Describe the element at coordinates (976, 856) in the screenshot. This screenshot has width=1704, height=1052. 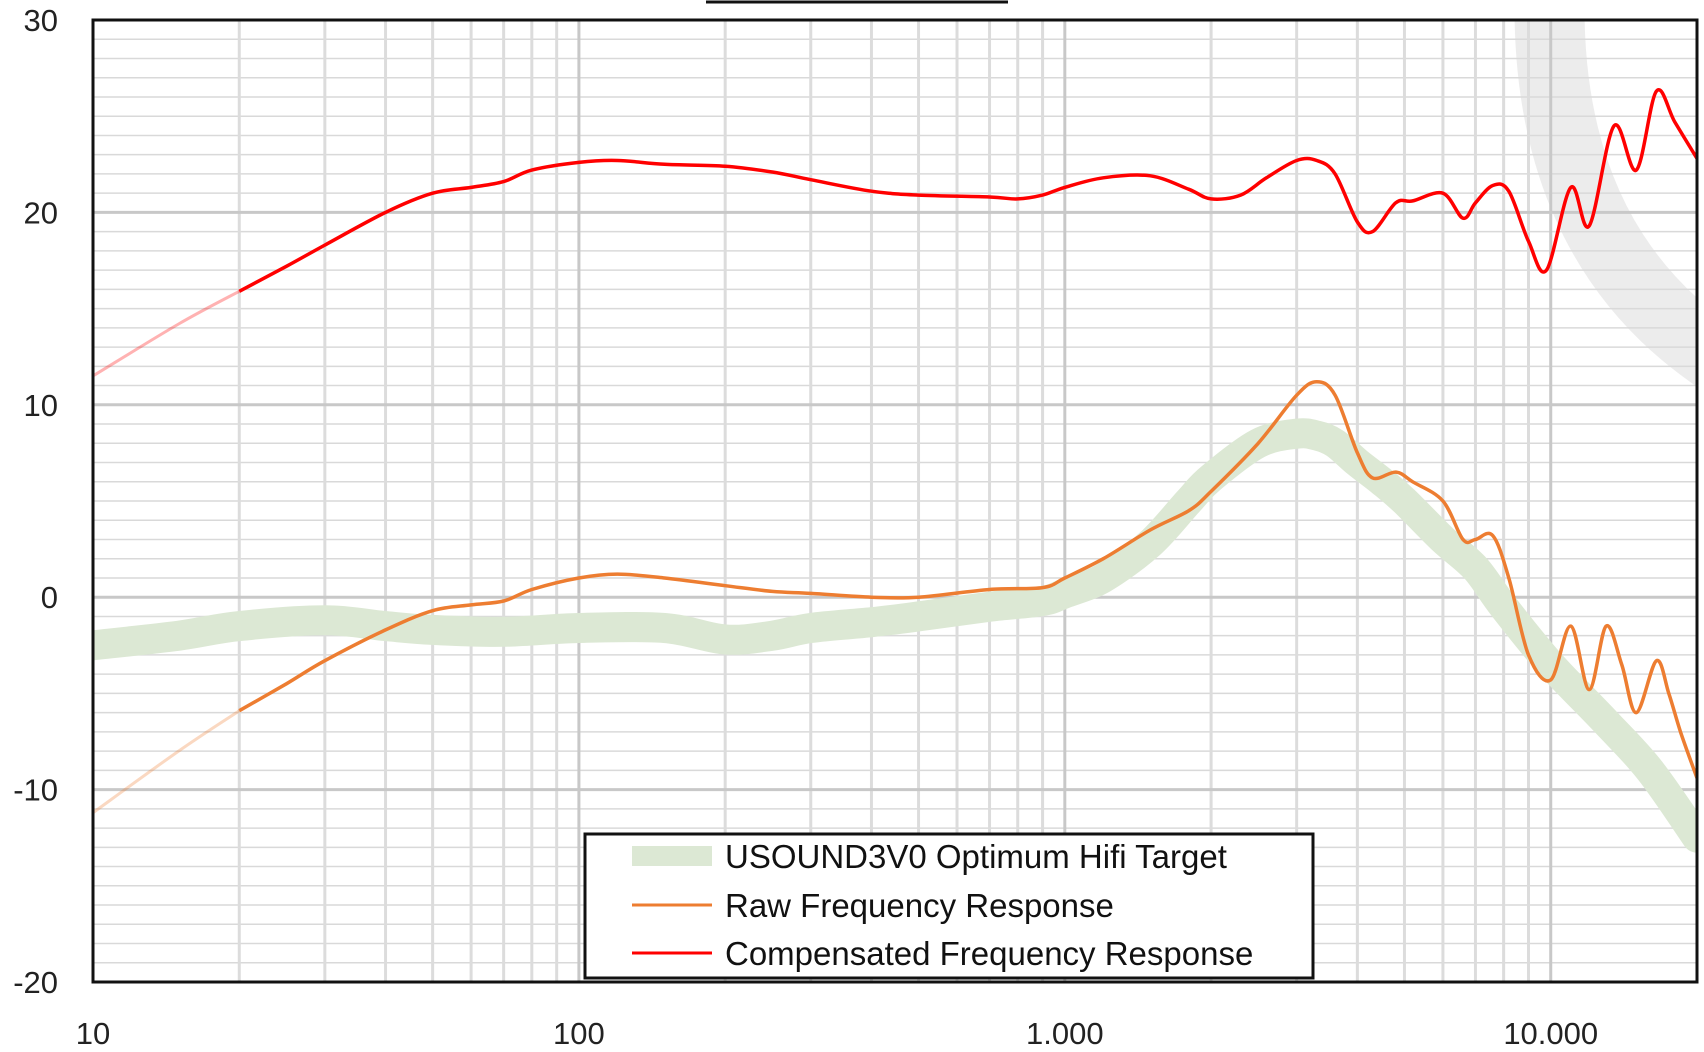
I see `legend-label-target: USOUND3V0 Optimum Hifi Target` at that location.